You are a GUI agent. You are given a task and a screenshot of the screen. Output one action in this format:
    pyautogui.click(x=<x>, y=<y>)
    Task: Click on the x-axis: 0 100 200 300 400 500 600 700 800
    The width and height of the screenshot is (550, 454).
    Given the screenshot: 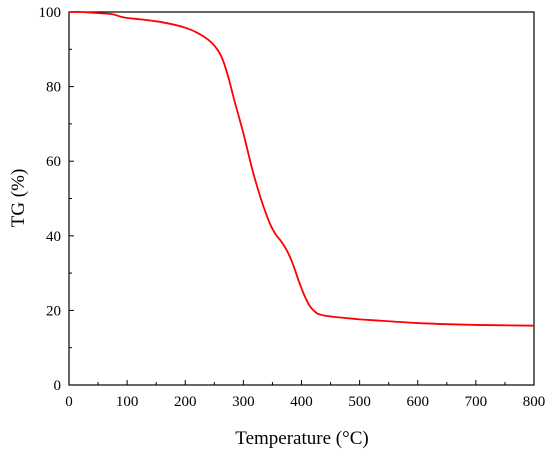 What is the action you would take?
    pyautogui.click(x=305, y=395)
    